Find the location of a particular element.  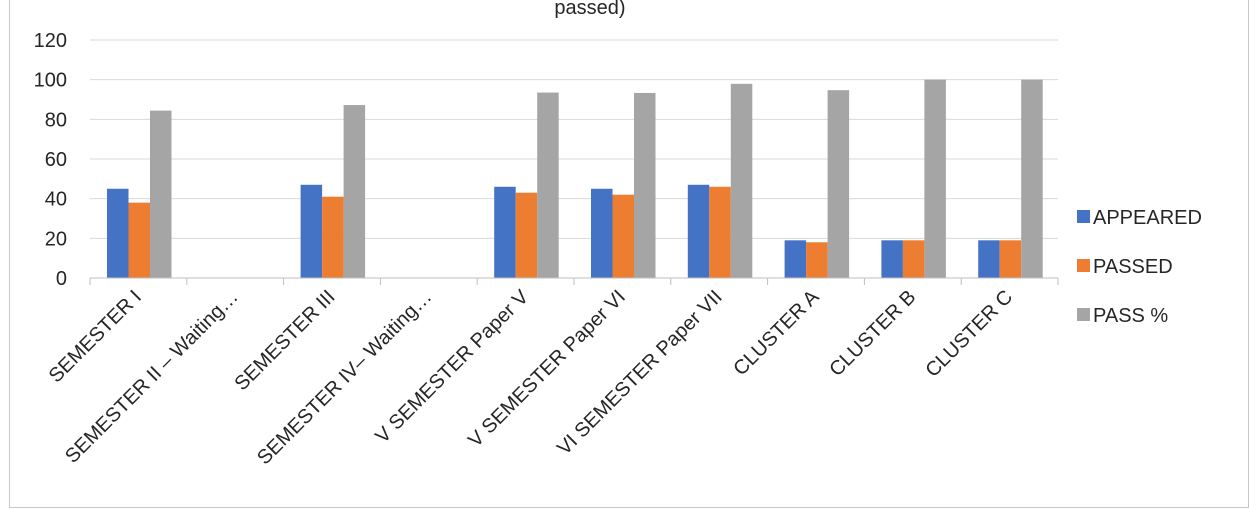

x-tick-label: SEMESTER III is located at coordinates (284, 340).